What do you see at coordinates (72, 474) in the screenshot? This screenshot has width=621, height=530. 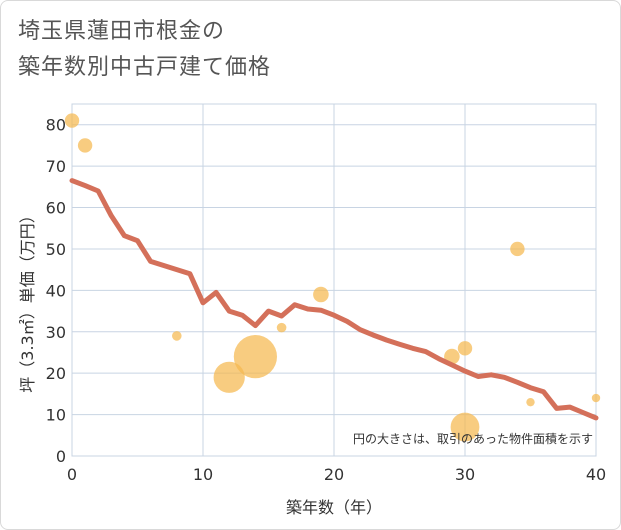 I see `x-tick-label-0: 0` at bounding box center [72, 474].